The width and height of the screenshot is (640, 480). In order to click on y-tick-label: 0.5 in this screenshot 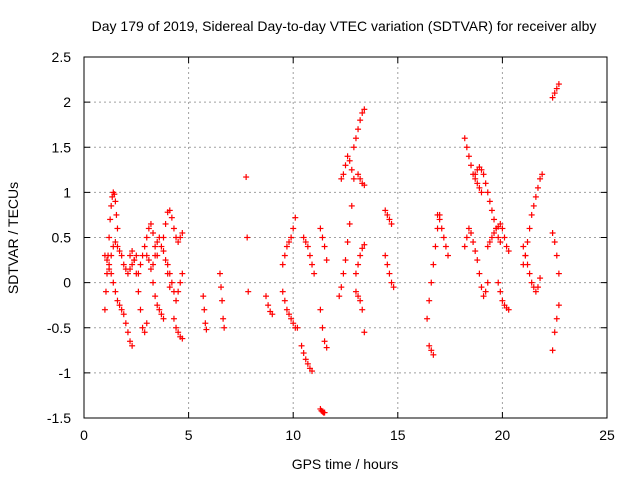, I will do `click(62, 238)`.